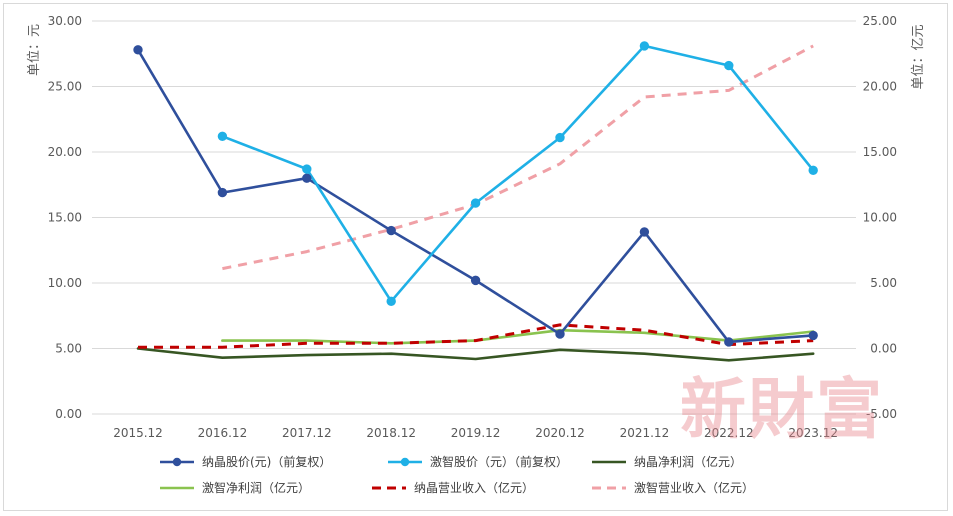 The height and width of the screenshot is (516, 953). I want to click on right-tick-label: 10.00, so click(880, 218).